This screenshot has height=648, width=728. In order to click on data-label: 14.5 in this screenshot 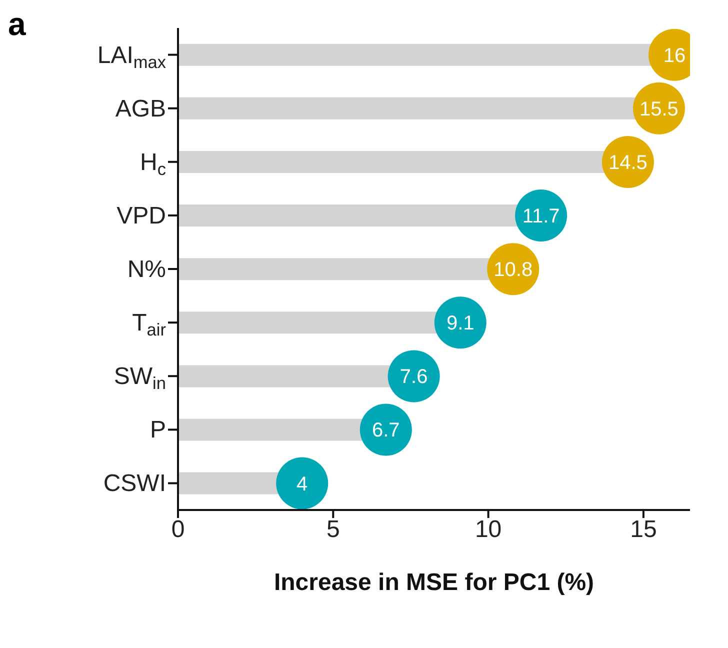, I will do `click(628, 163)`.